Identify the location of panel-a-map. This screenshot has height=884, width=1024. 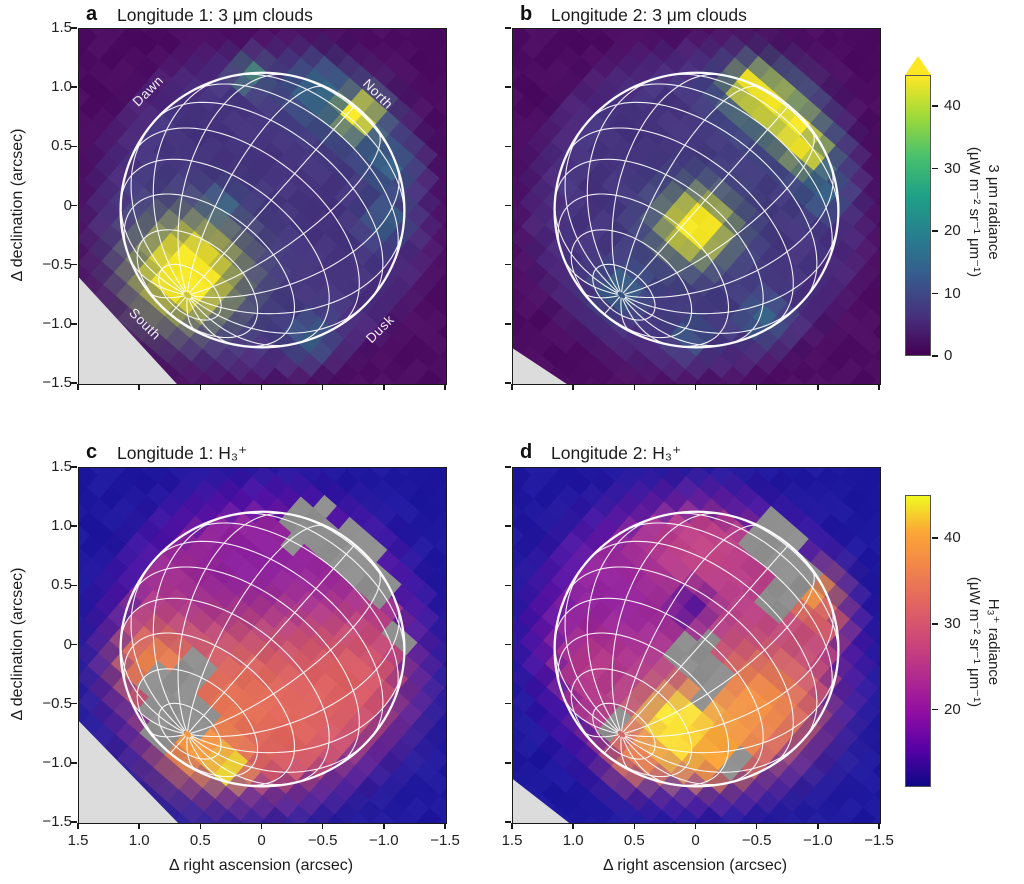
(262, 206).